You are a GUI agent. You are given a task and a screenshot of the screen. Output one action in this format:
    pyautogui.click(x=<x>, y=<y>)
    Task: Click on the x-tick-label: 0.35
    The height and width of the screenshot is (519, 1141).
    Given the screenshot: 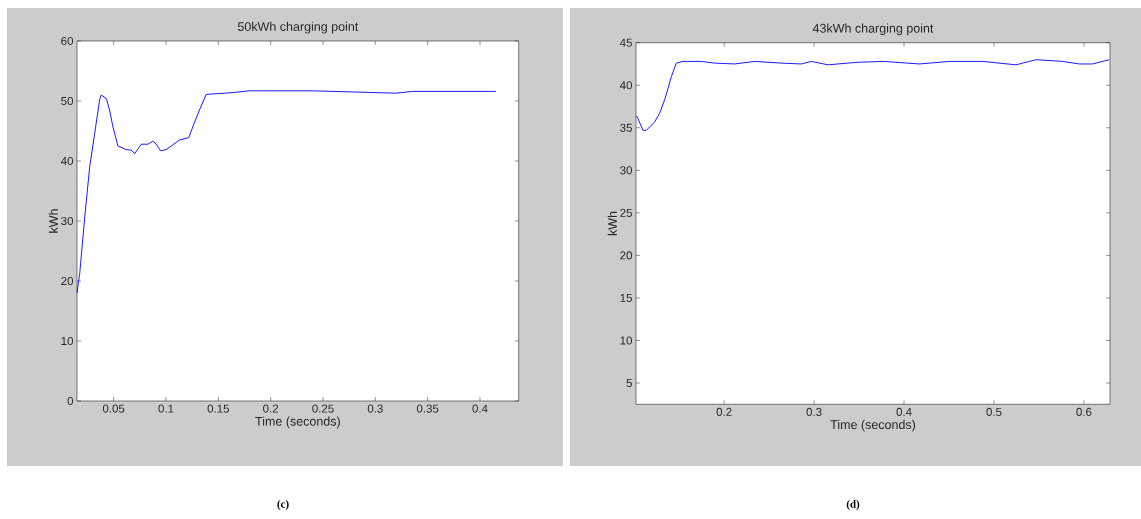 What is the action you would take?
    pyautogui.click(x=427, y=408)
    